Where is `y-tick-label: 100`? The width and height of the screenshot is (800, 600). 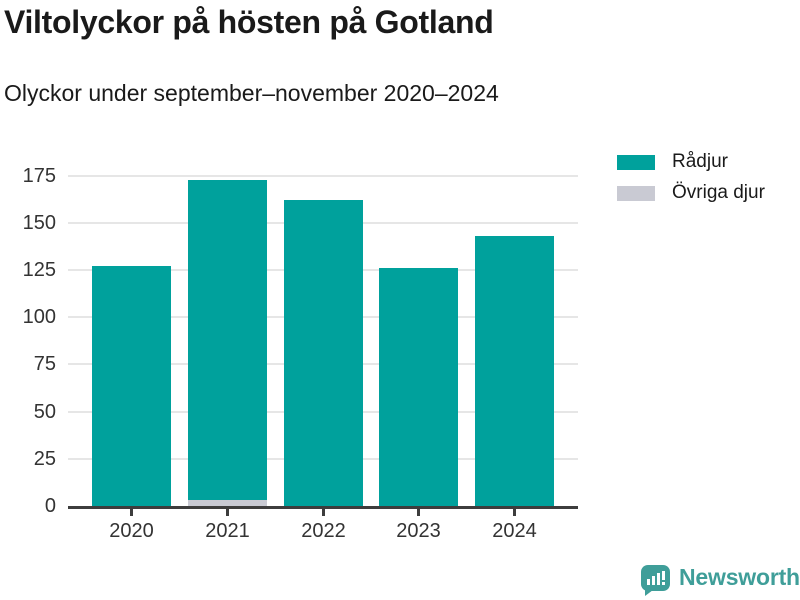
y-tick-label: 100 is located at coordinates (39, 317).